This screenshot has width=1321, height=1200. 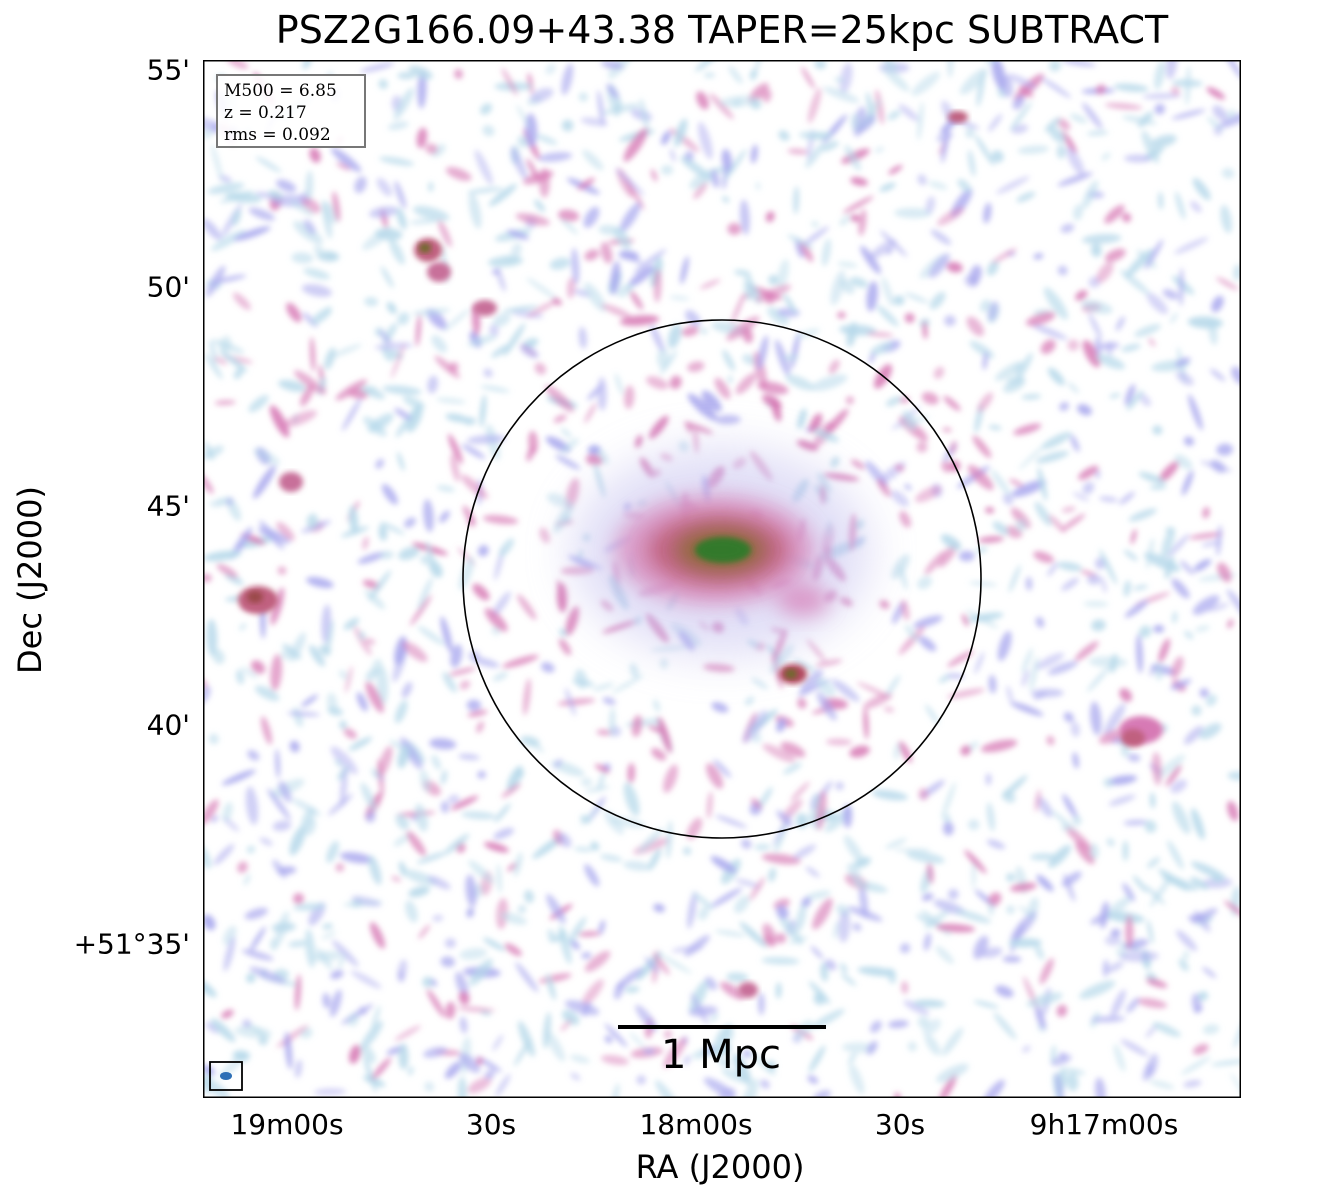 What do you see at coordinates (722, 30) in the screenshot?
I see `figure-title: PSZ2G166.09+43.38 TAPER=25kpc SUBTRACT` at bounding box center [722, 30].